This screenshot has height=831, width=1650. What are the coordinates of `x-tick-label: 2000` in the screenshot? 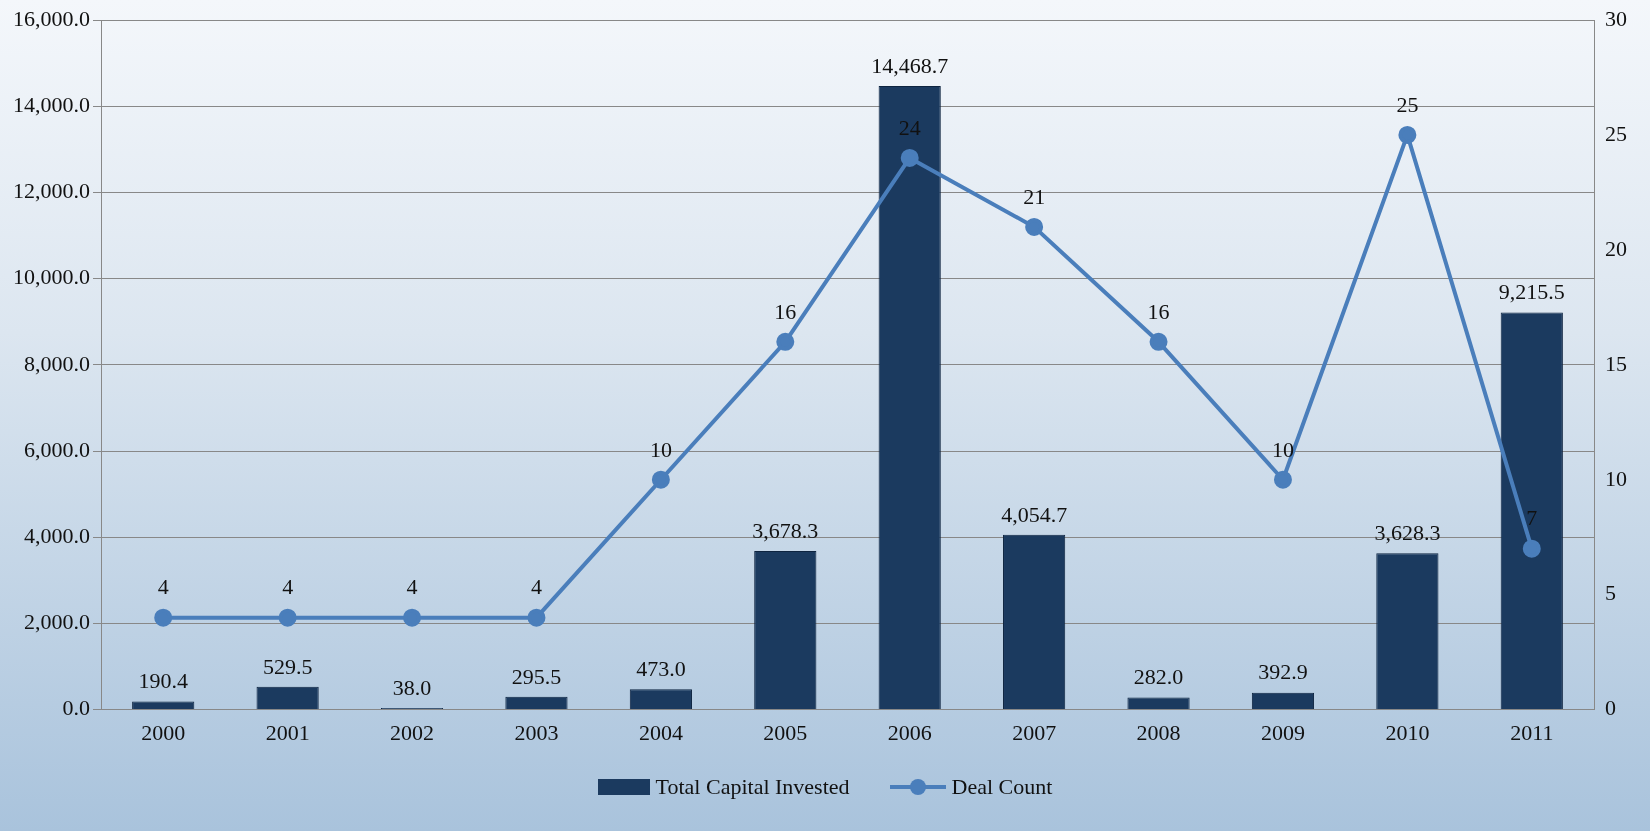 It's located at (163, 732).